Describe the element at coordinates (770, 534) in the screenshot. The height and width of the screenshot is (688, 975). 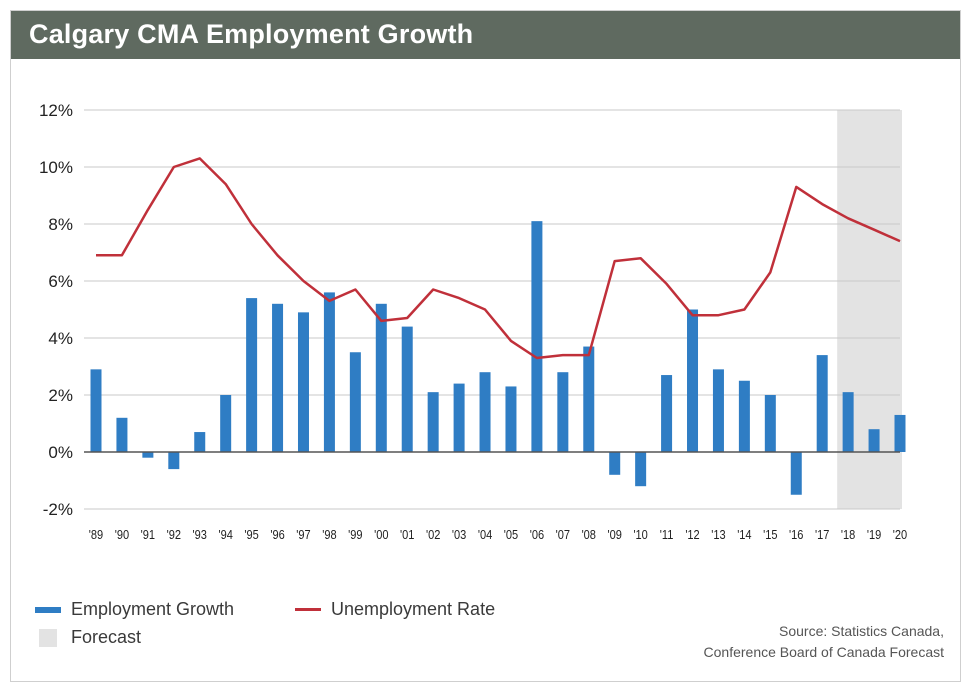
I see `x-tick-label: '15` at that location.